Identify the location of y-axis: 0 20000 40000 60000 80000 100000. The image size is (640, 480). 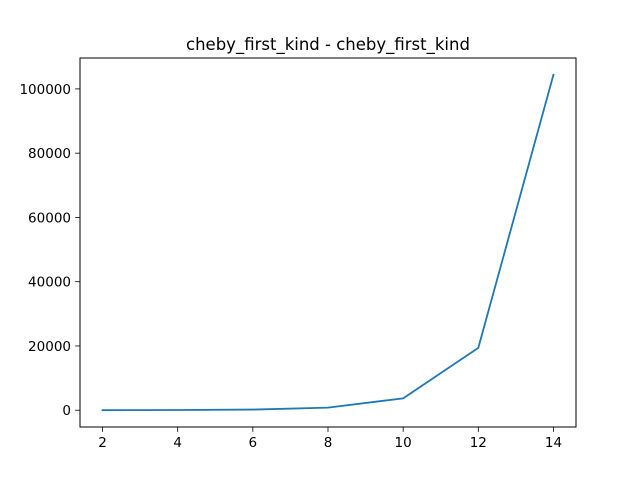
(49, 250).